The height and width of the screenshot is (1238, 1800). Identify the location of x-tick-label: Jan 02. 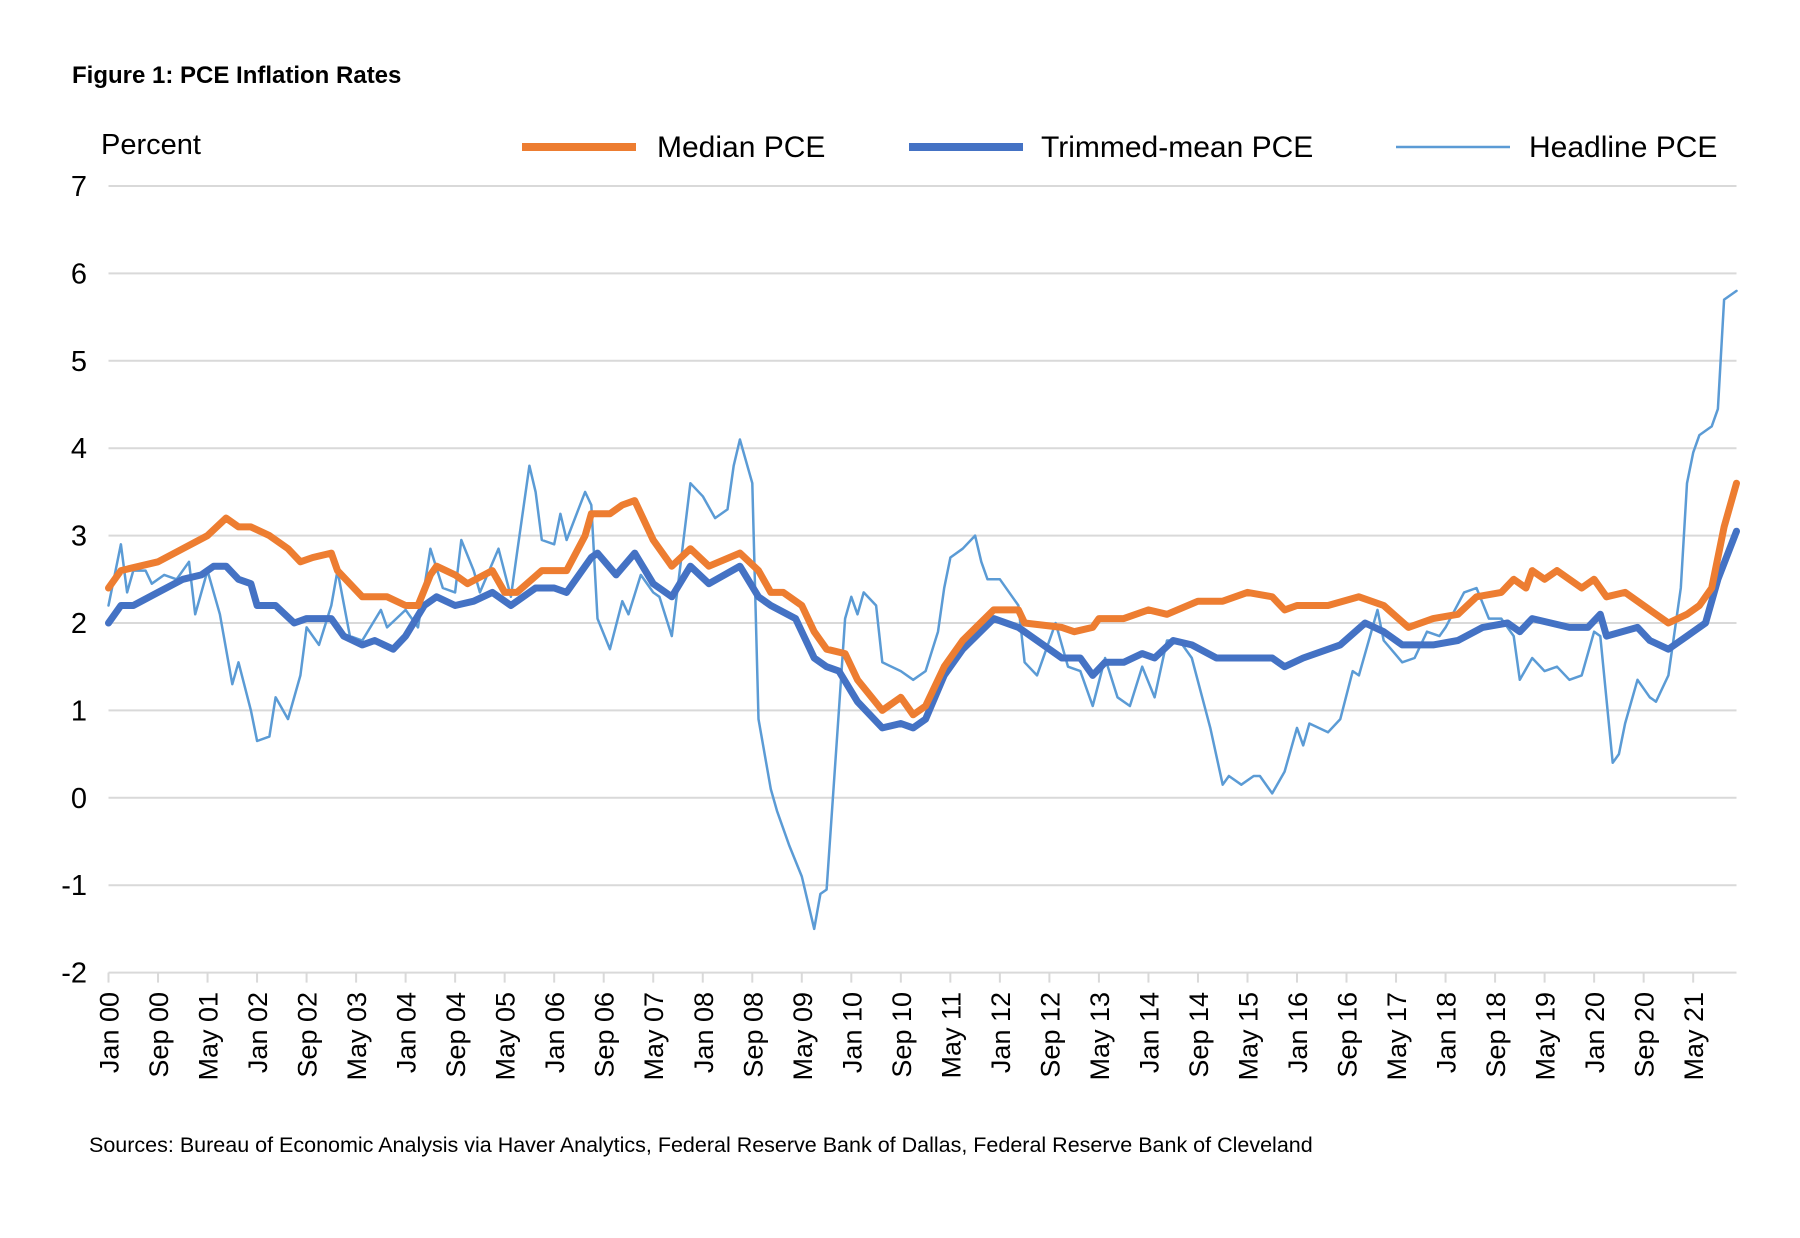
(258, 1032).